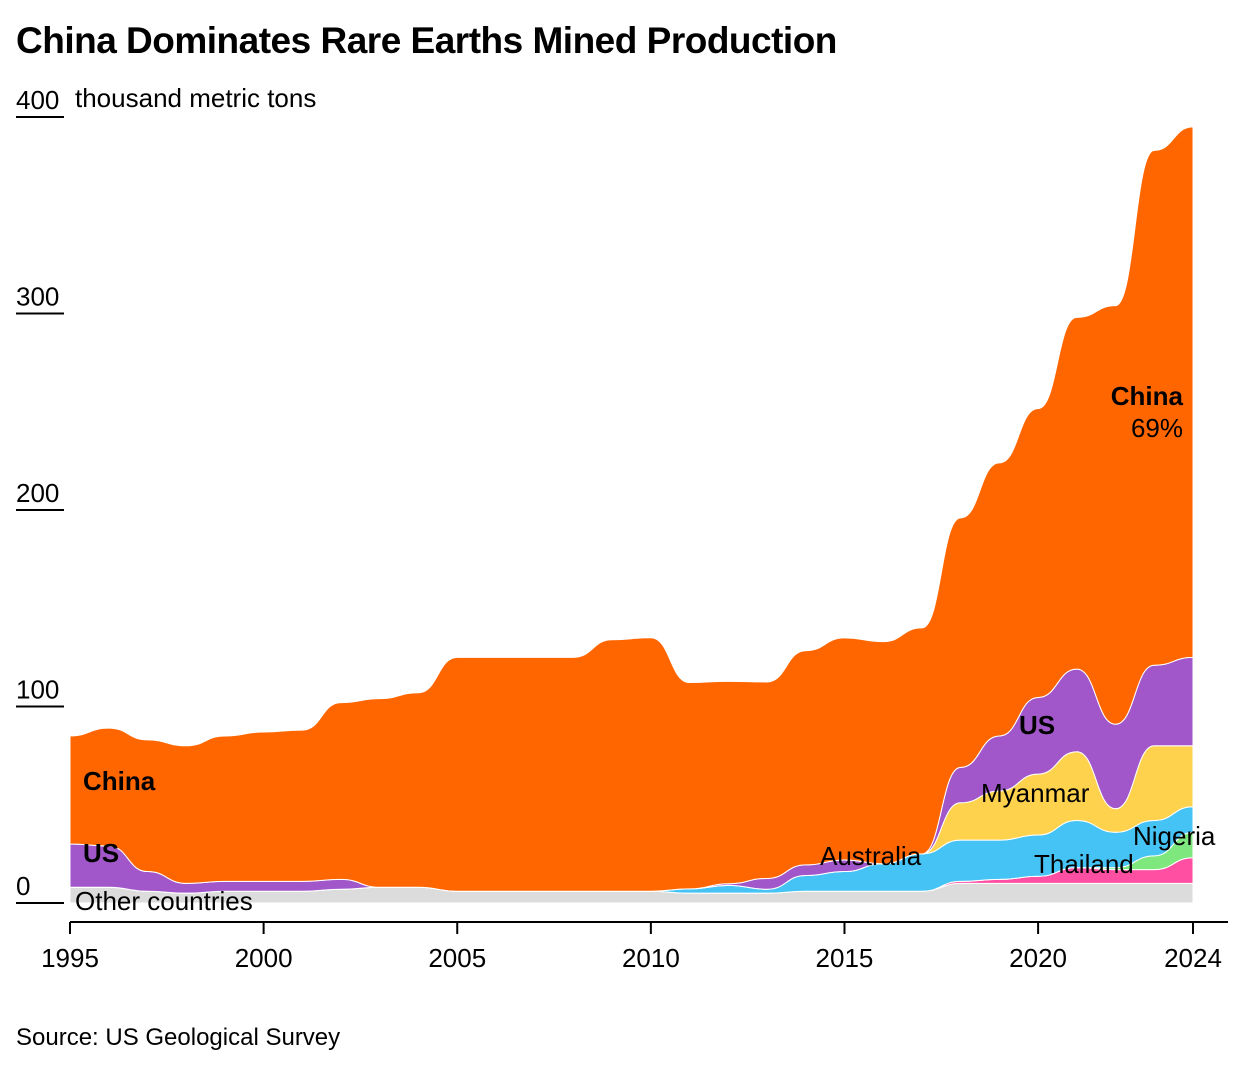 The width and height of the screenshot is (1257, 1069). What do you see at coordinates (871, 856) in the screenshot?
I see `annotation-australia: Australia` at bounding box center [871, 856].